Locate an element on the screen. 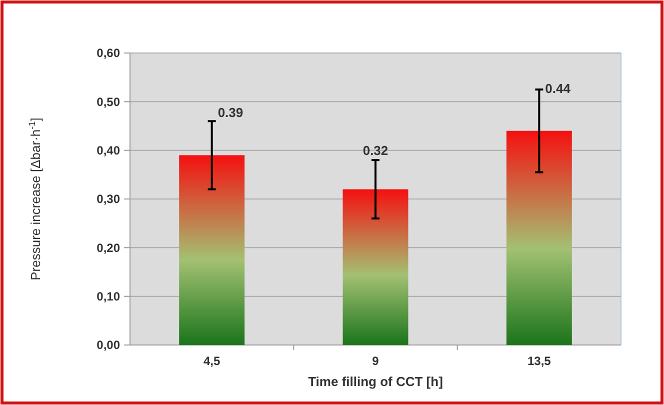  y-tick-label: 0,40 is located at coordinates (108, 151).